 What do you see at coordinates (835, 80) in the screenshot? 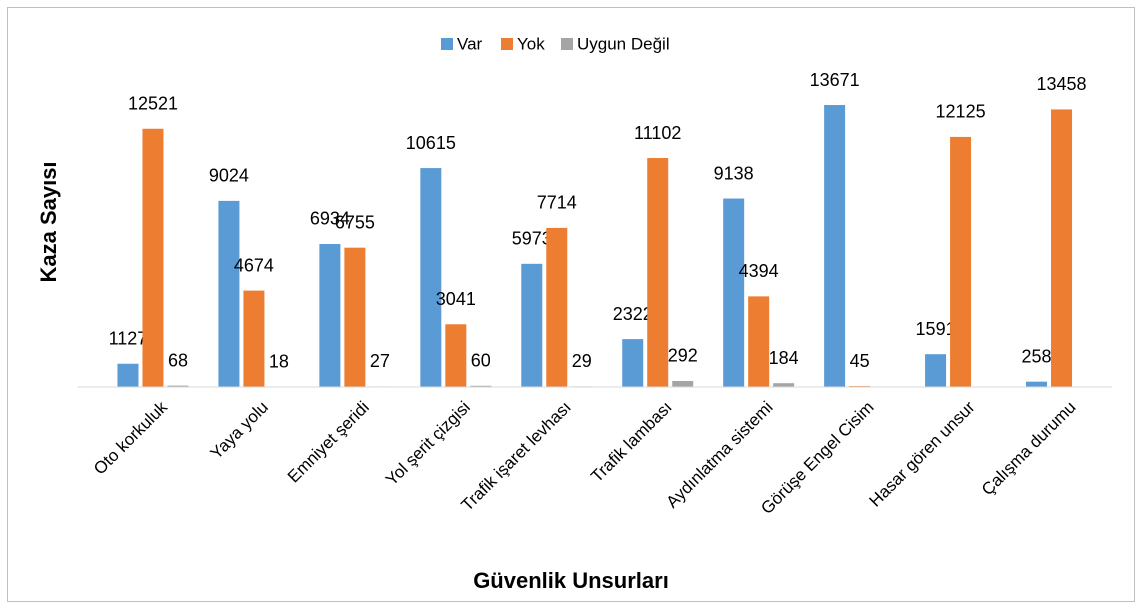
I see `data-label: 13671` at bounding box center [835, 80].